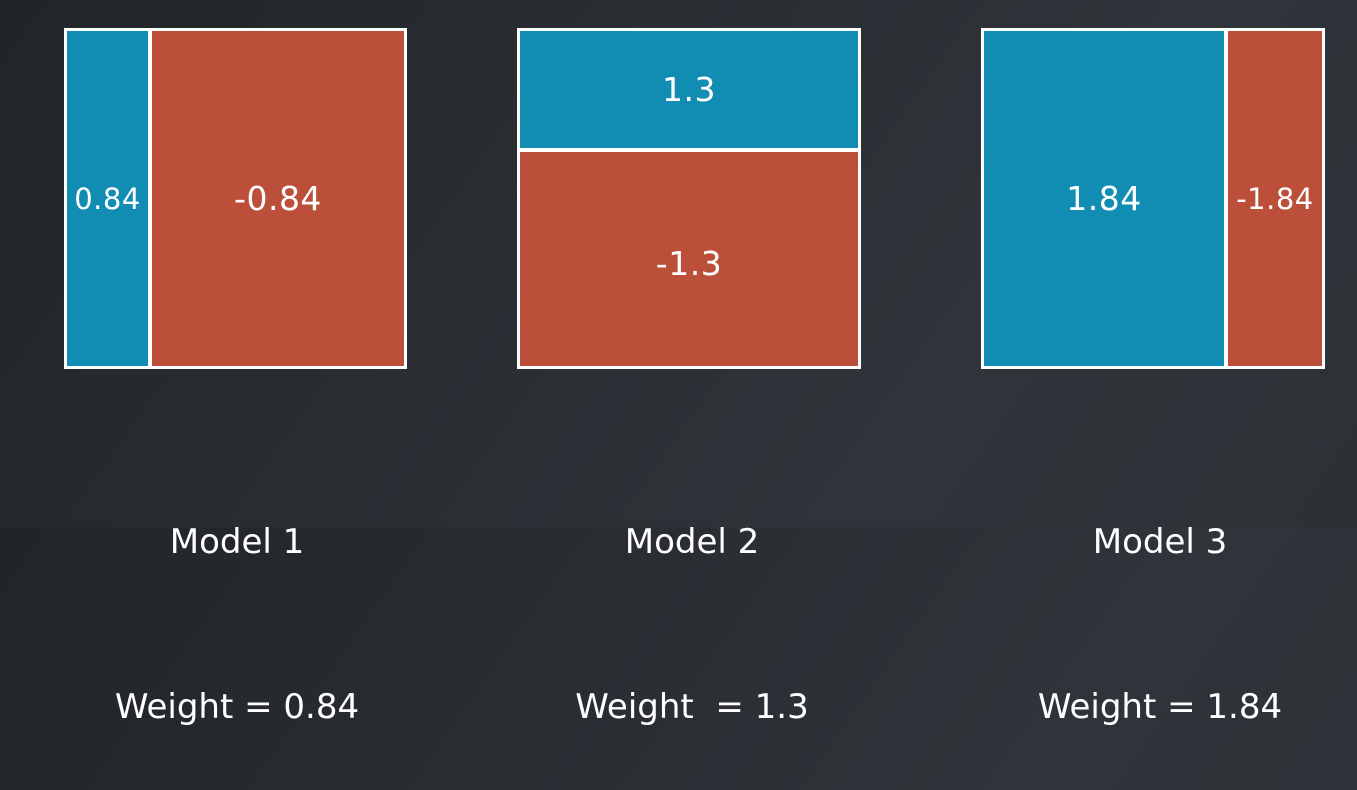 The width and height of the screenshot is (1357, 790). I want to click on model-2-negative-region: -1.3, so click(689, 259).